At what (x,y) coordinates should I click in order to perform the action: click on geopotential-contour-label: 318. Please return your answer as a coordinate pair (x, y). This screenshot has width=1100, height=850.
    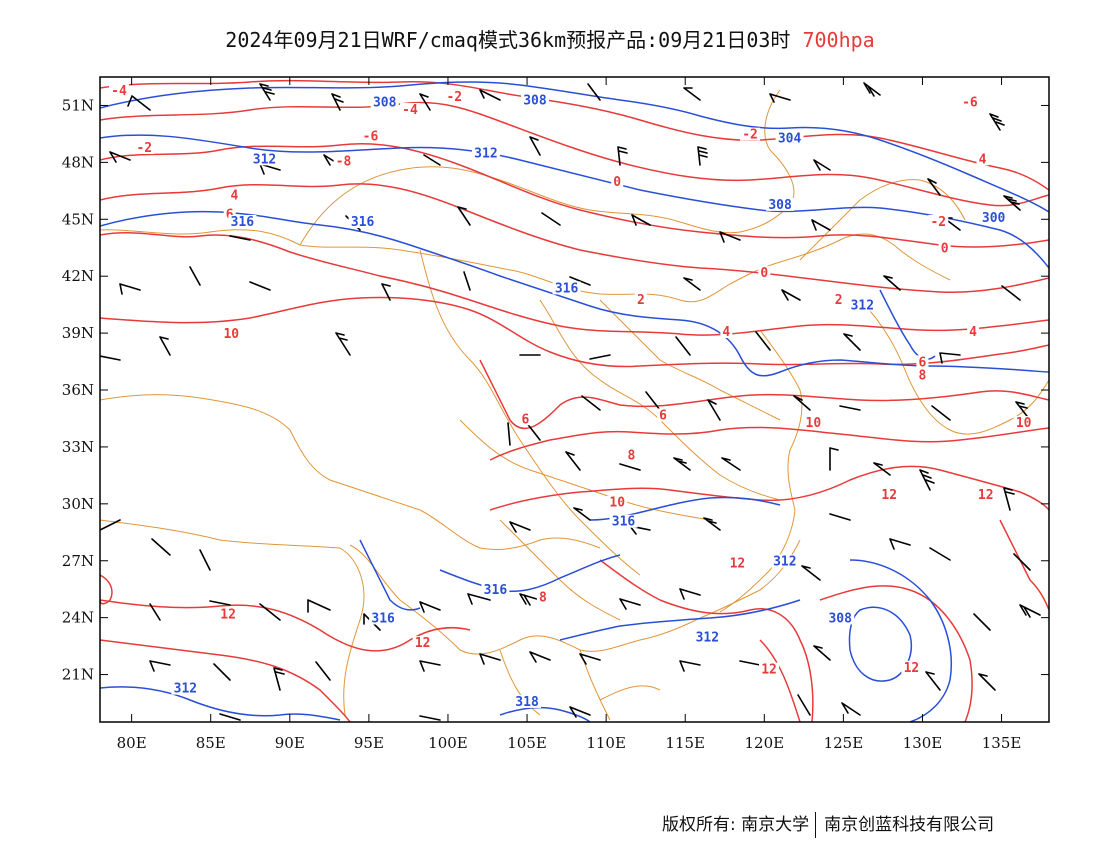
    Looking at the image, I should click on (527, 702).